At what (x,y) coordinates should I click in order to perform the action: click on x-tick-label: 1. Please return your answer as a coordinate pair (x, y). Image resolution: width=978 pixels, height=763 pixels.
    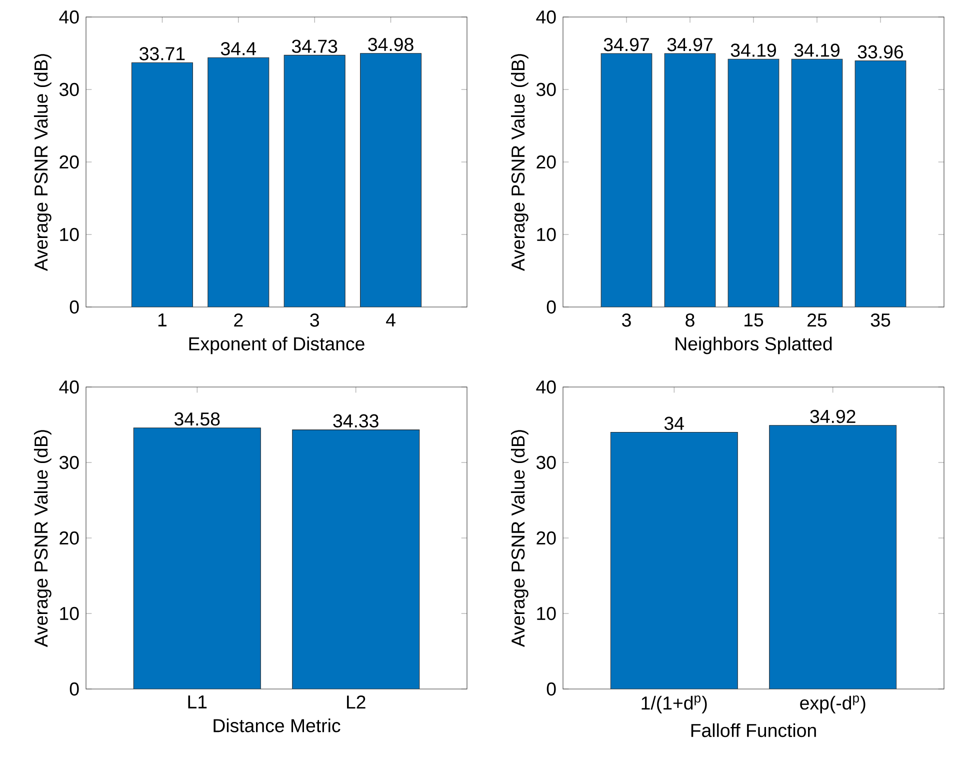
    Looking at the image, I should click on (162, 319).